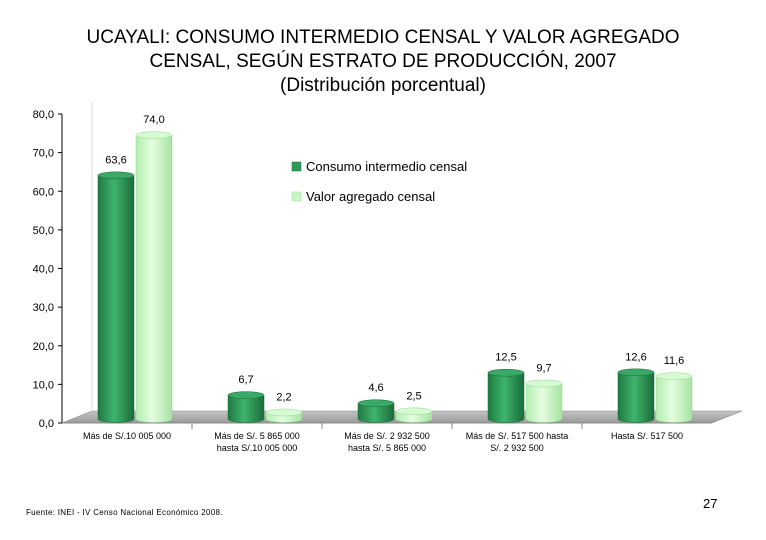 The image size is (766, 540). I want to click on y-tick-label: 10,0, so click(43, 385).